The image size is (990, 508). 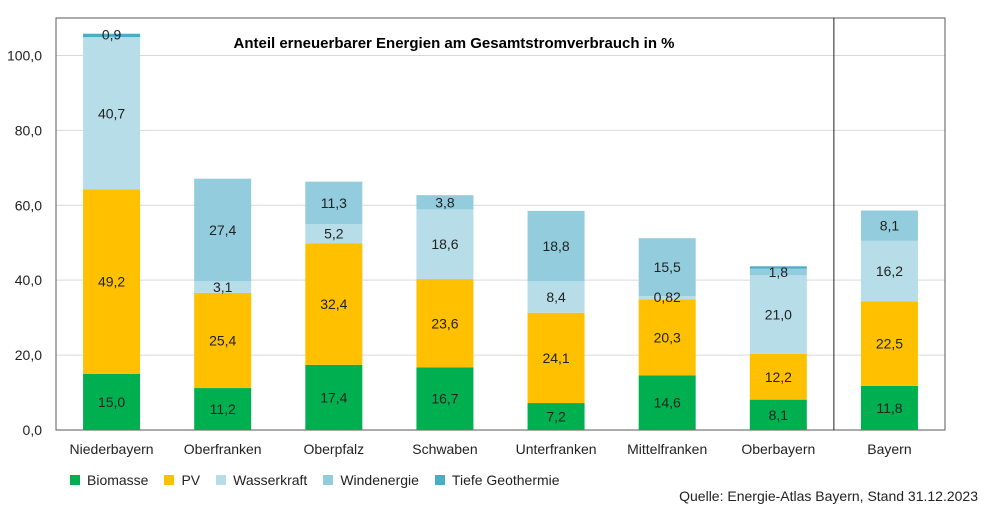 What do you see at coordinates (28, 205) in the screenshot?
I see `y-tick-label: 60,0` at bounding box center [28, 205].